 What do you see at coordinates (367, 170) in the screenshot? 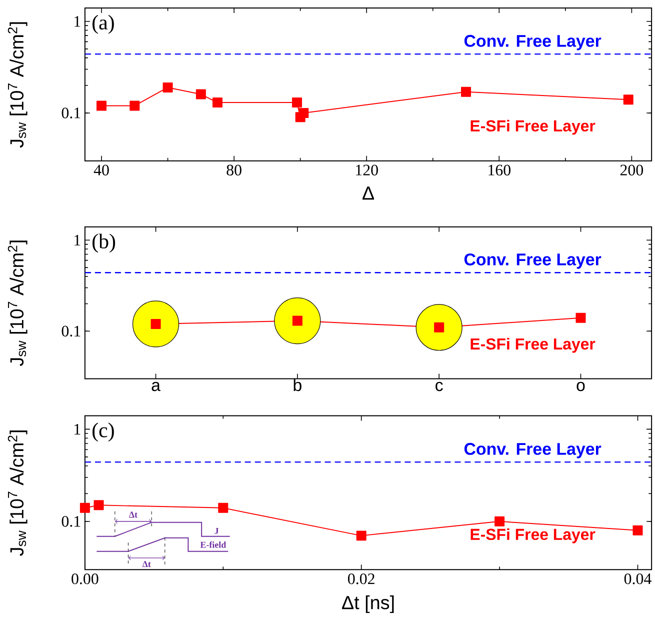
I see `x-tick-label: 120` at bounding box center [367, 170].